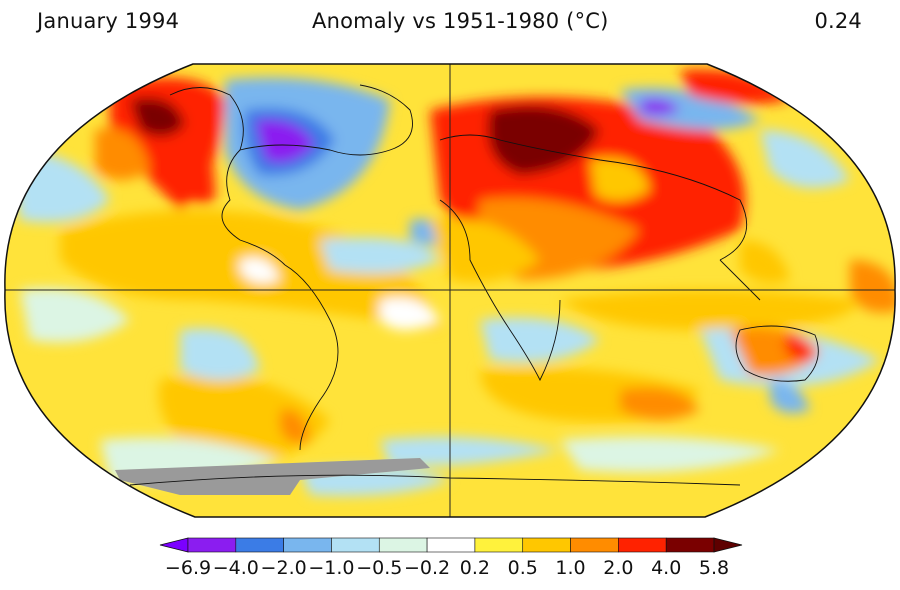 Image resolution: width=900 pixels, height=590 pixels. I want to click on global-mean-anomaly: 0.24, so click(838, 21).